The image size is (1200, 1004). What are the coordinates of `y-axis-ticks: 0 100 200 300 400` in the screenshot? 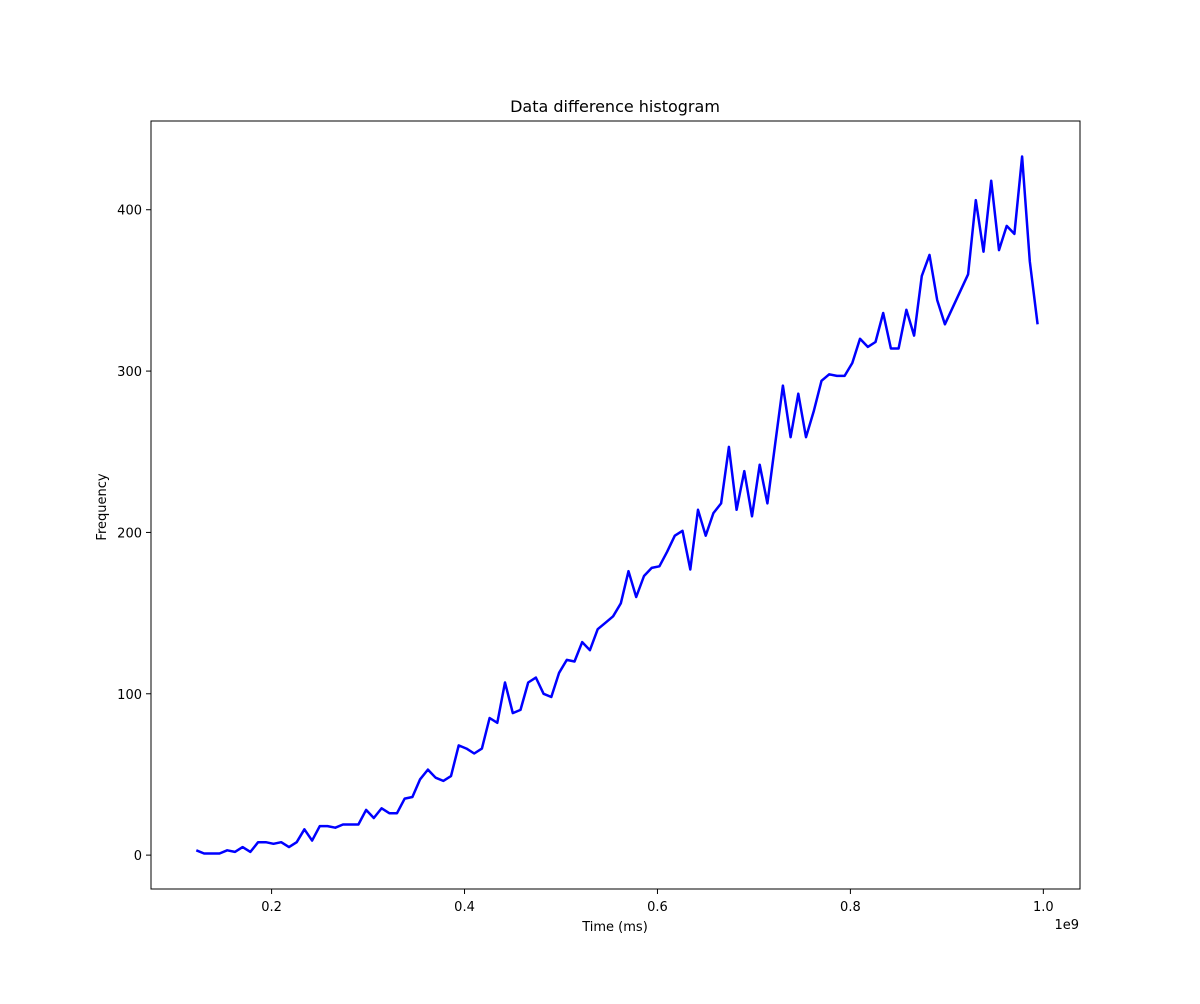 It's located at (134, 534).